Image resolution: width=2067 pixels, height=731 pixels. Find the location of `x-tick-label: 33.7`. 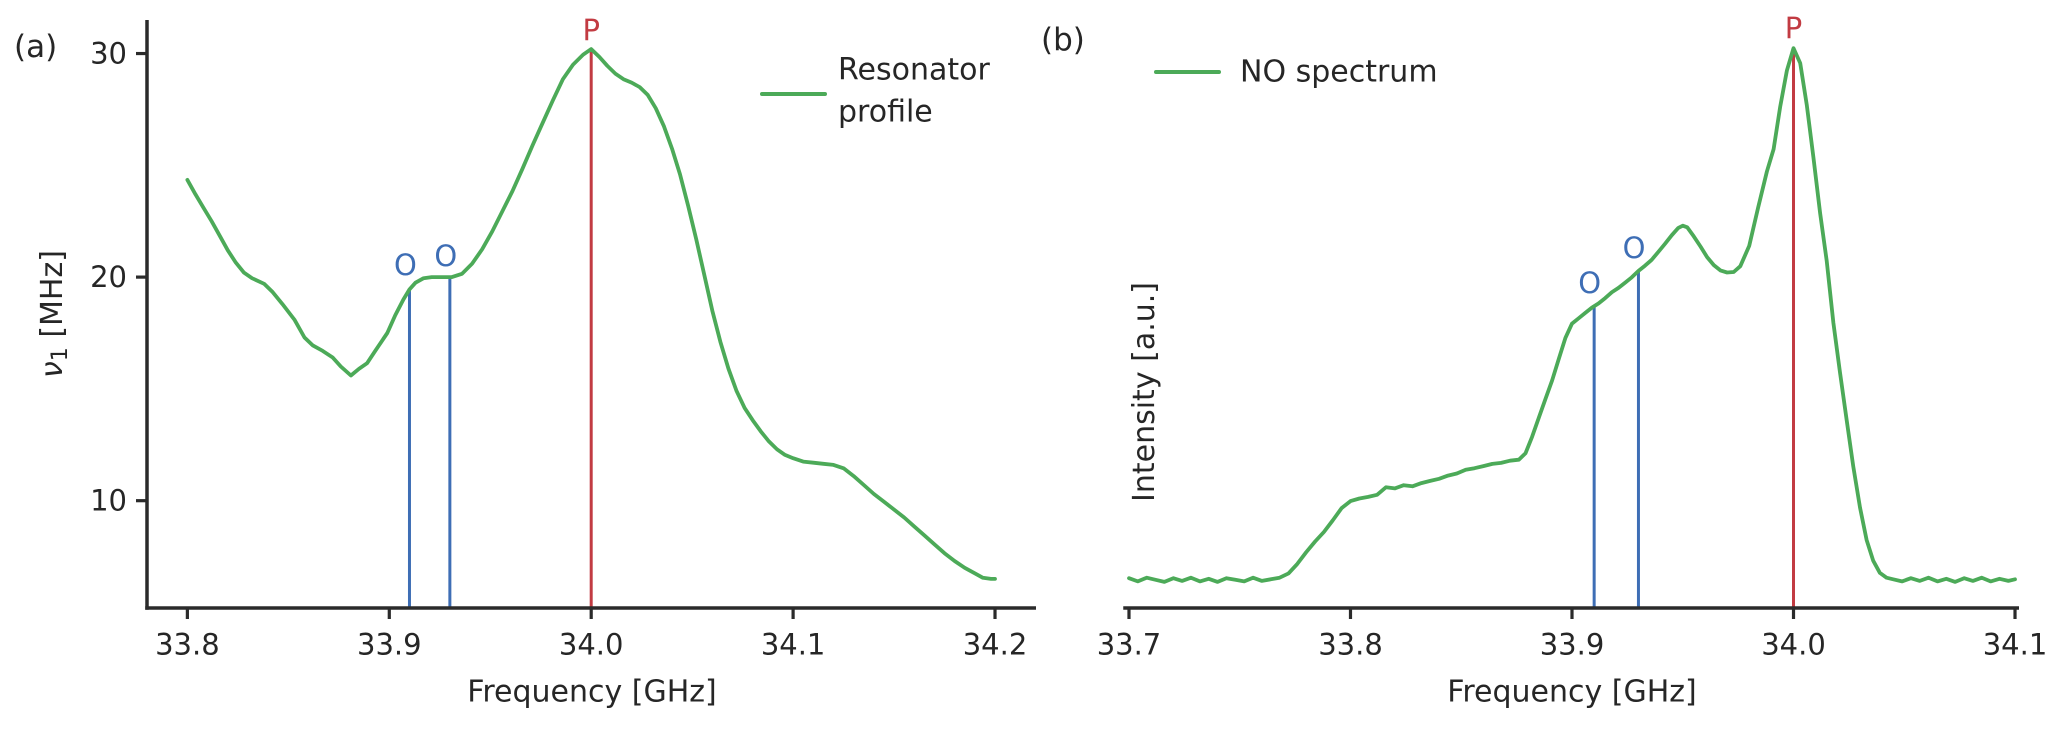

x-tick-label: 33.7 is located at coordinates (1129, 645).